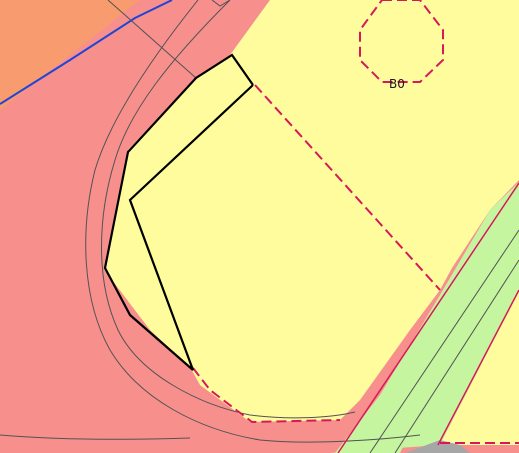  What do you see at coordinates (221, 3) in the screenshot?
I see `gray-corner-mark` at bounding box center [221, 3].